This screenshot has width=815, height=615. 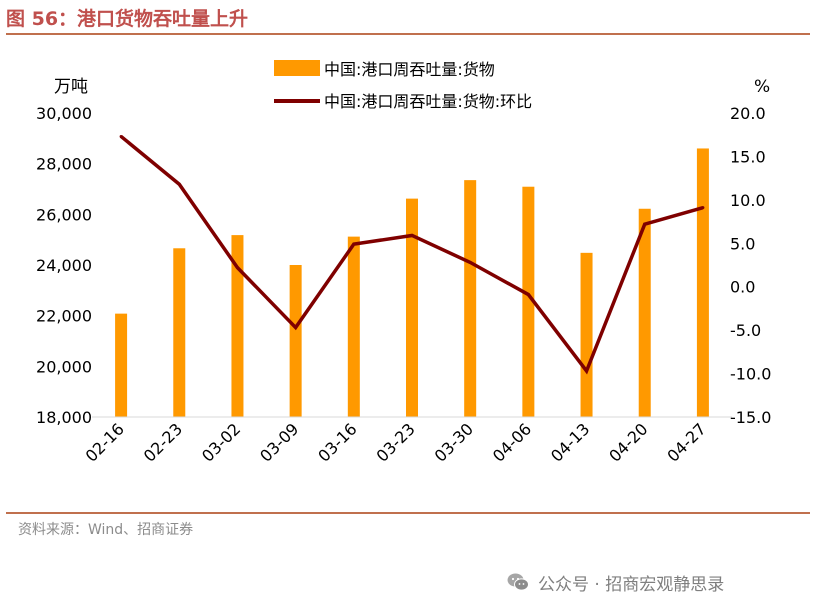 I want to click on y-left-tick-label: 28,000, so click(x=64, y=164).